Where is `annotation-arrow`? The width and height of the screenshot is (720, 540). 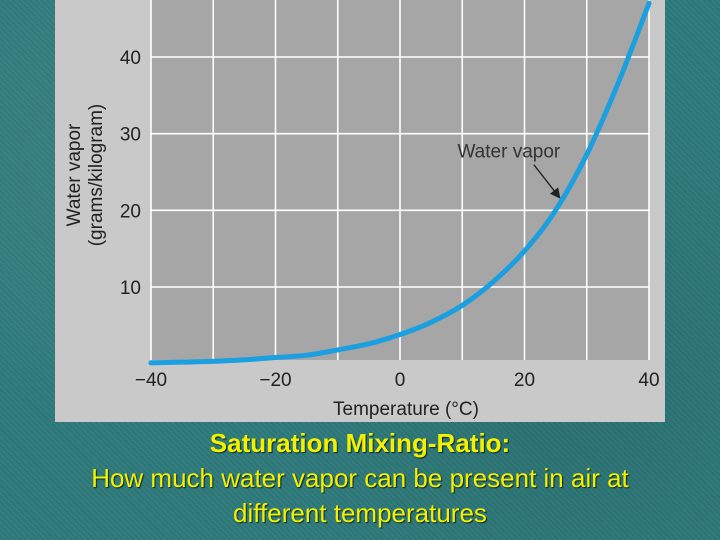 annotation-arrow is located at coordinates (547, 181).